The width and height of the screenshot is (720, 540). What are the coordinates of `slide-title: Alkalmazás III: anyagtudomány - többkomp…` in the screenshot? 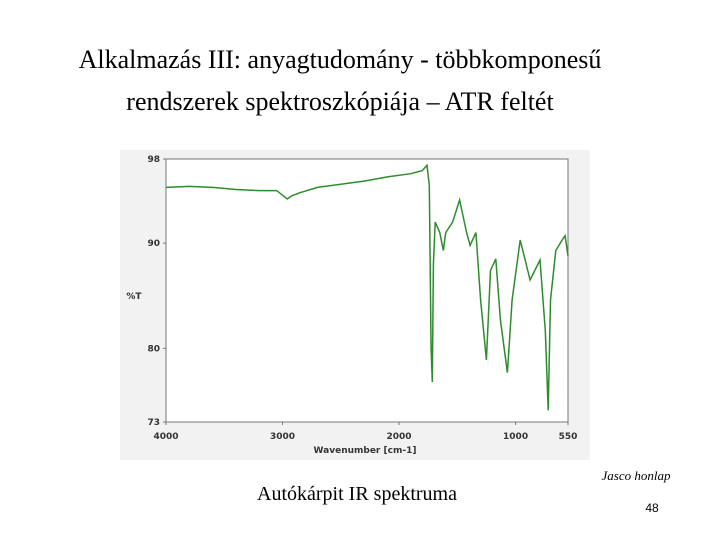 It's located at (340, 59).